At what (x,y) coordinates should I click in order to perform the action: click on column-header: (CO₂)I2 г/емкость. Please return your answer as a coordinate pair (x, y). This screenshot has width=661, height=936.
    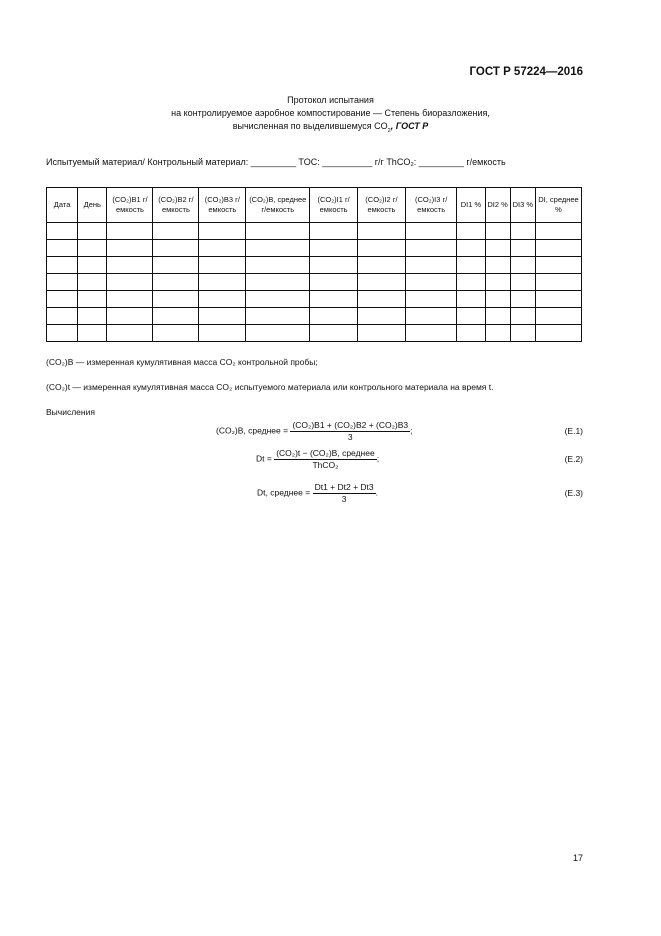
    Looking at the image, I should click on (381, 205).